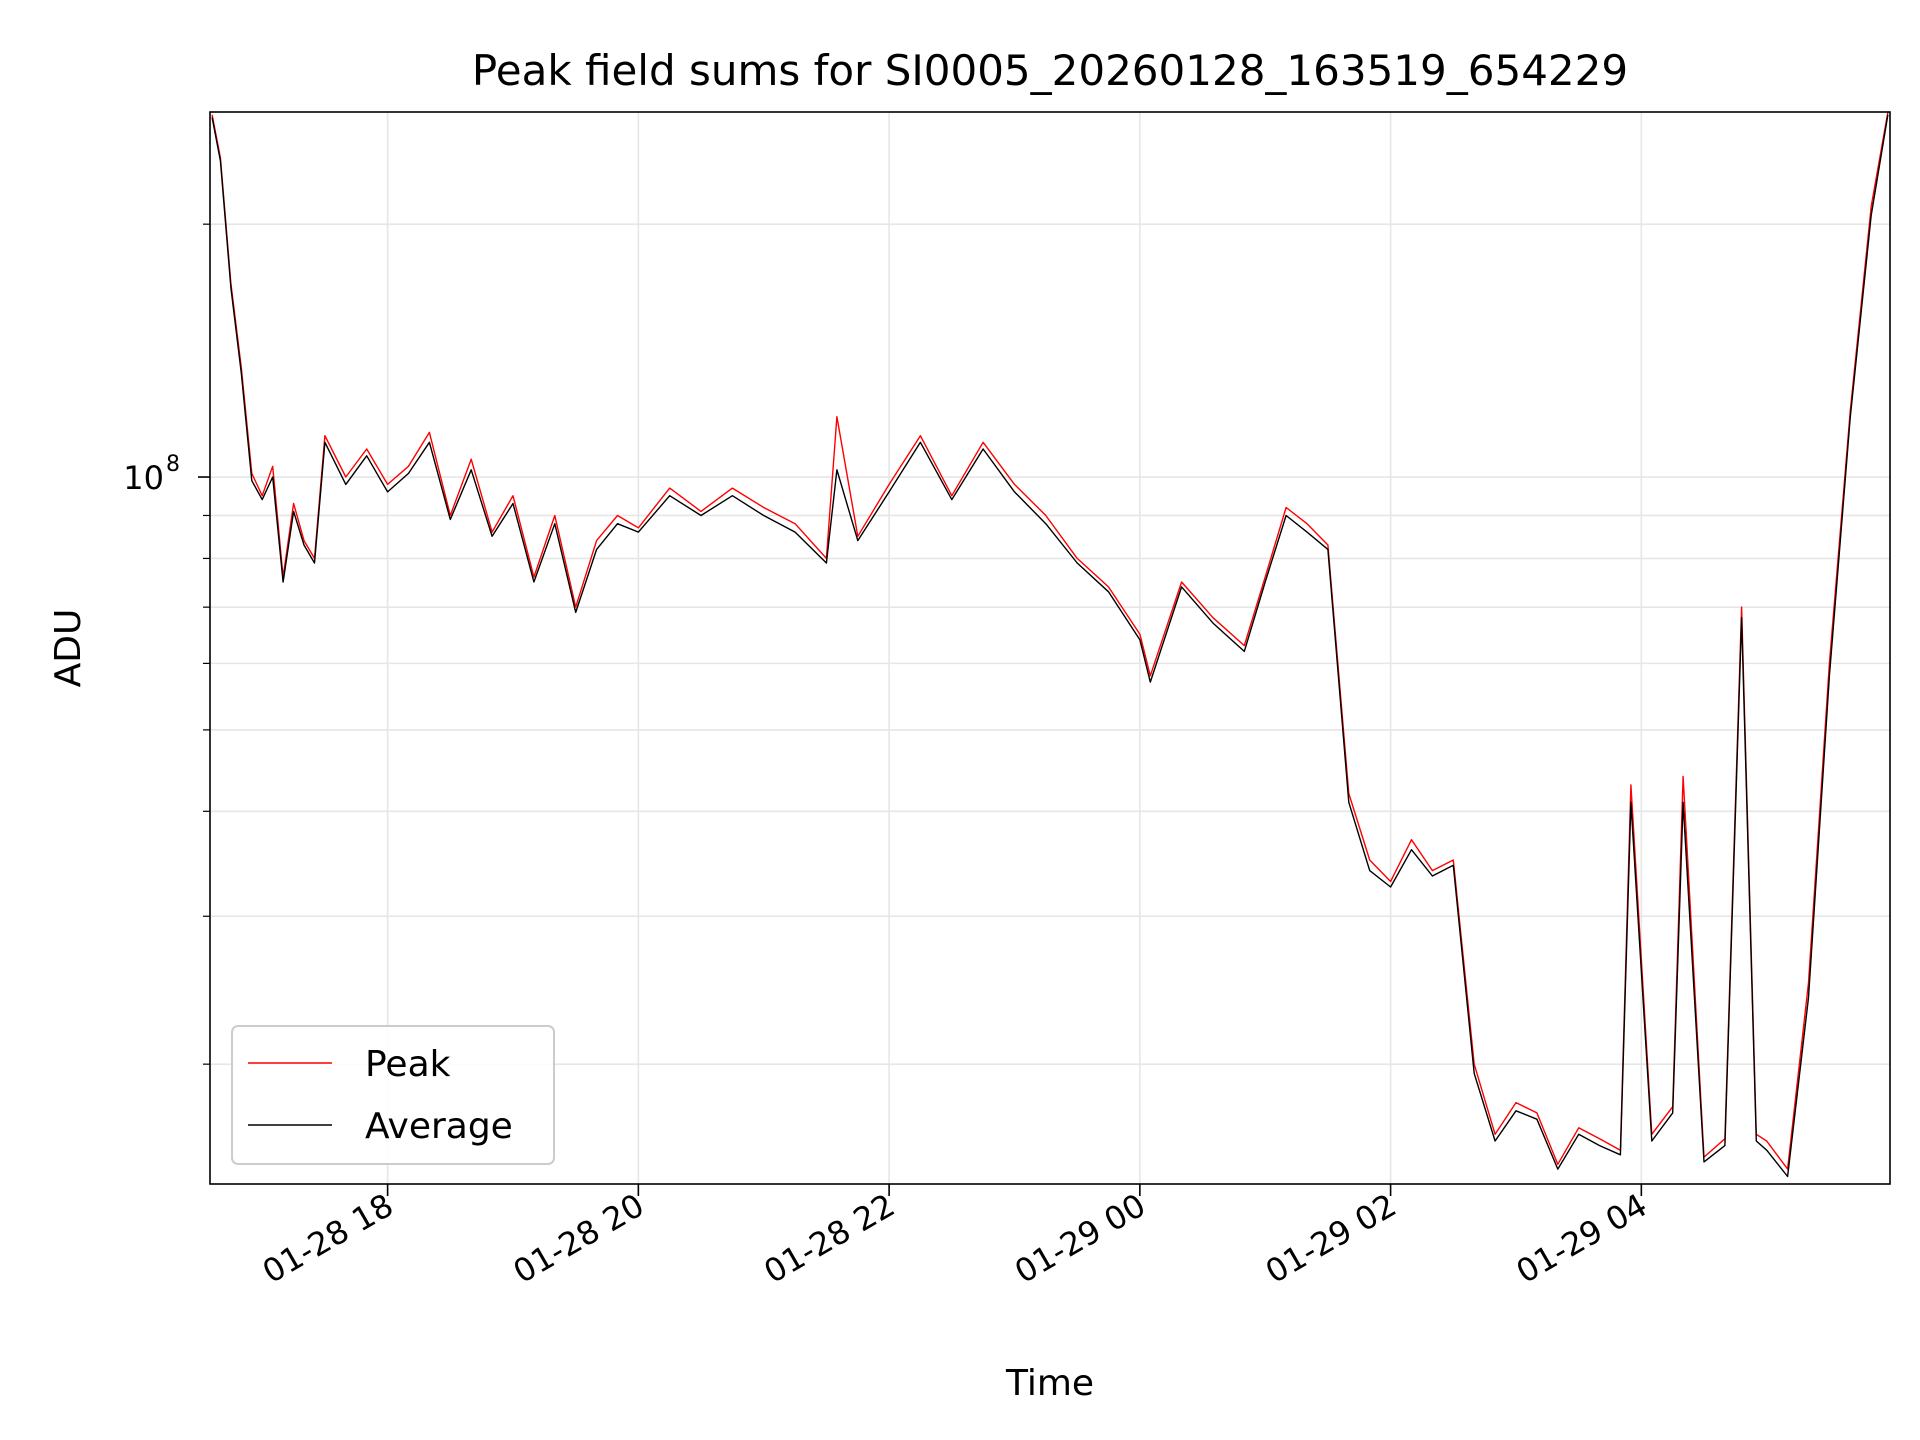 This screenshot has height=1440, width=1920. What do you see at coordinates (68, 648) in the screenshot?
I see `y-axis-label: ADU` at bounding box center [68, 648].